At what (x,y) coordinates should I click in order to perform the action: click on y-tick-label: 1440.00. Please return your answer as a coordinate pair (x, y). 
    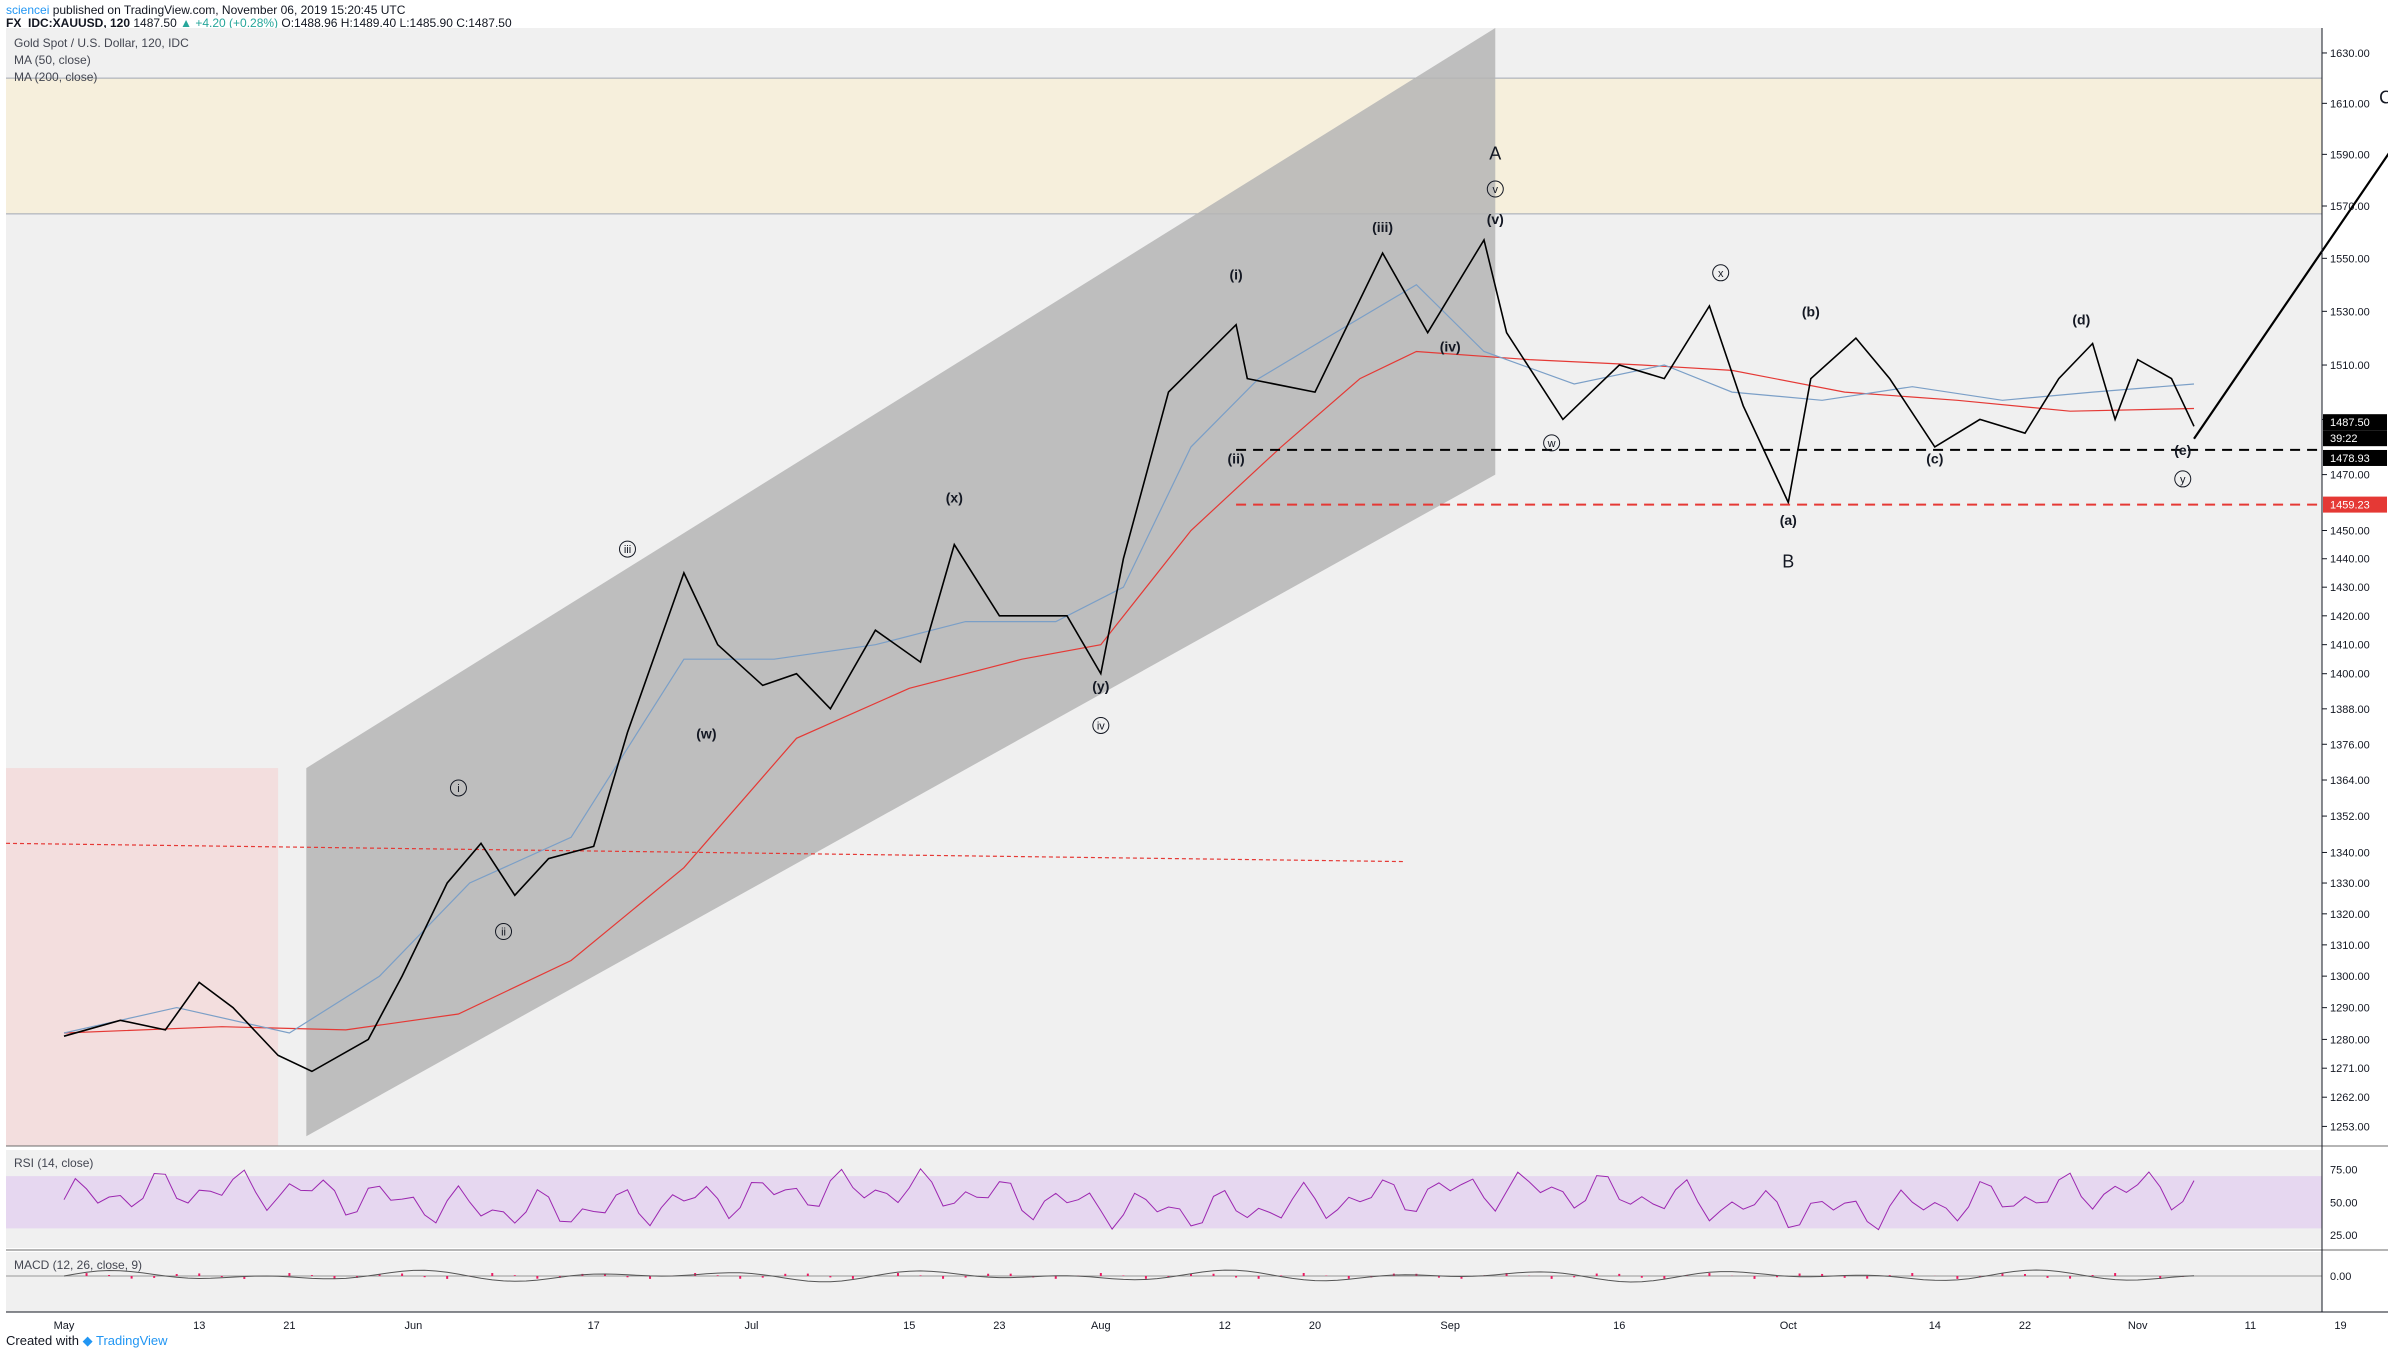
    Looking at the image, I should click on (2350, 560).